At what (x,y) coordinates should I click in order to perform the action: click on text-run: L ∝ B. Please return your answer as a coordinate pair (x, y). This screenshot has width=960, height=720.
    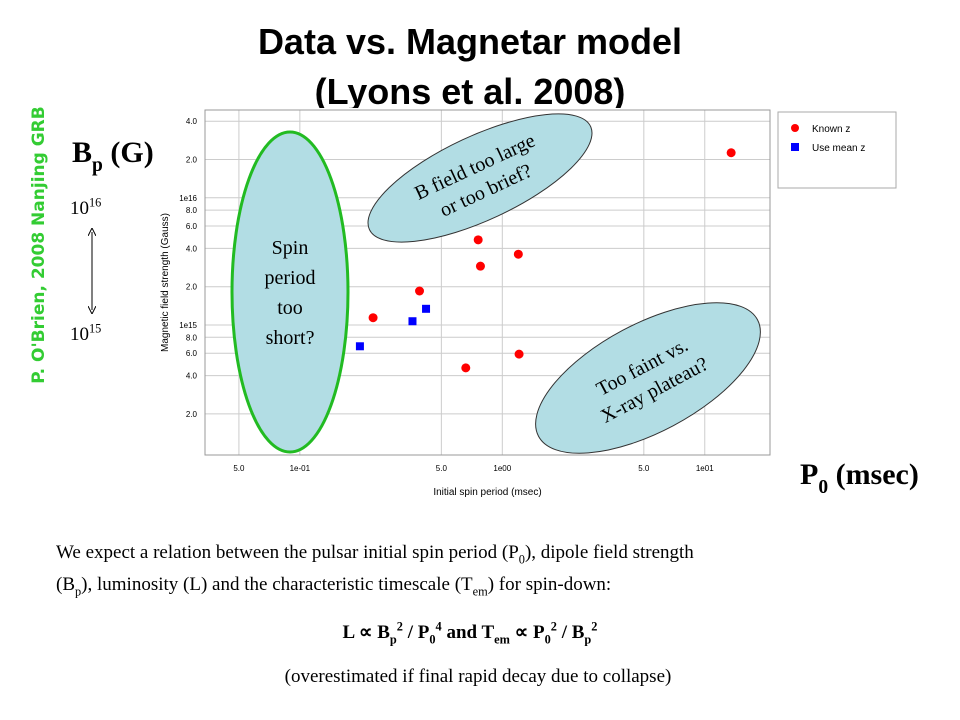
    Looking at the image, I should click on (367, 632).